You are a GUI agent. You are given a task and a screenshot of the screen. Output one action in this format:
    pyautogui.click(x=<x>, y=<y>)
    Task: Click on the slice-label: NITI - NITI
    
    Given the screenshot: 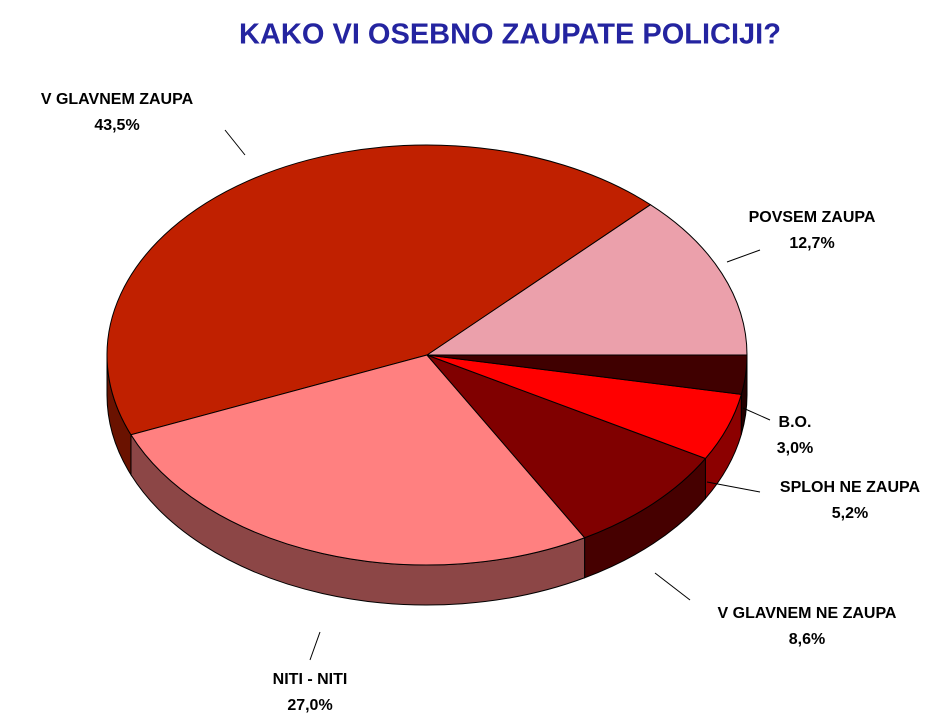 What is the action you would take?
    pyautogui.click(x=310, y=679)
    